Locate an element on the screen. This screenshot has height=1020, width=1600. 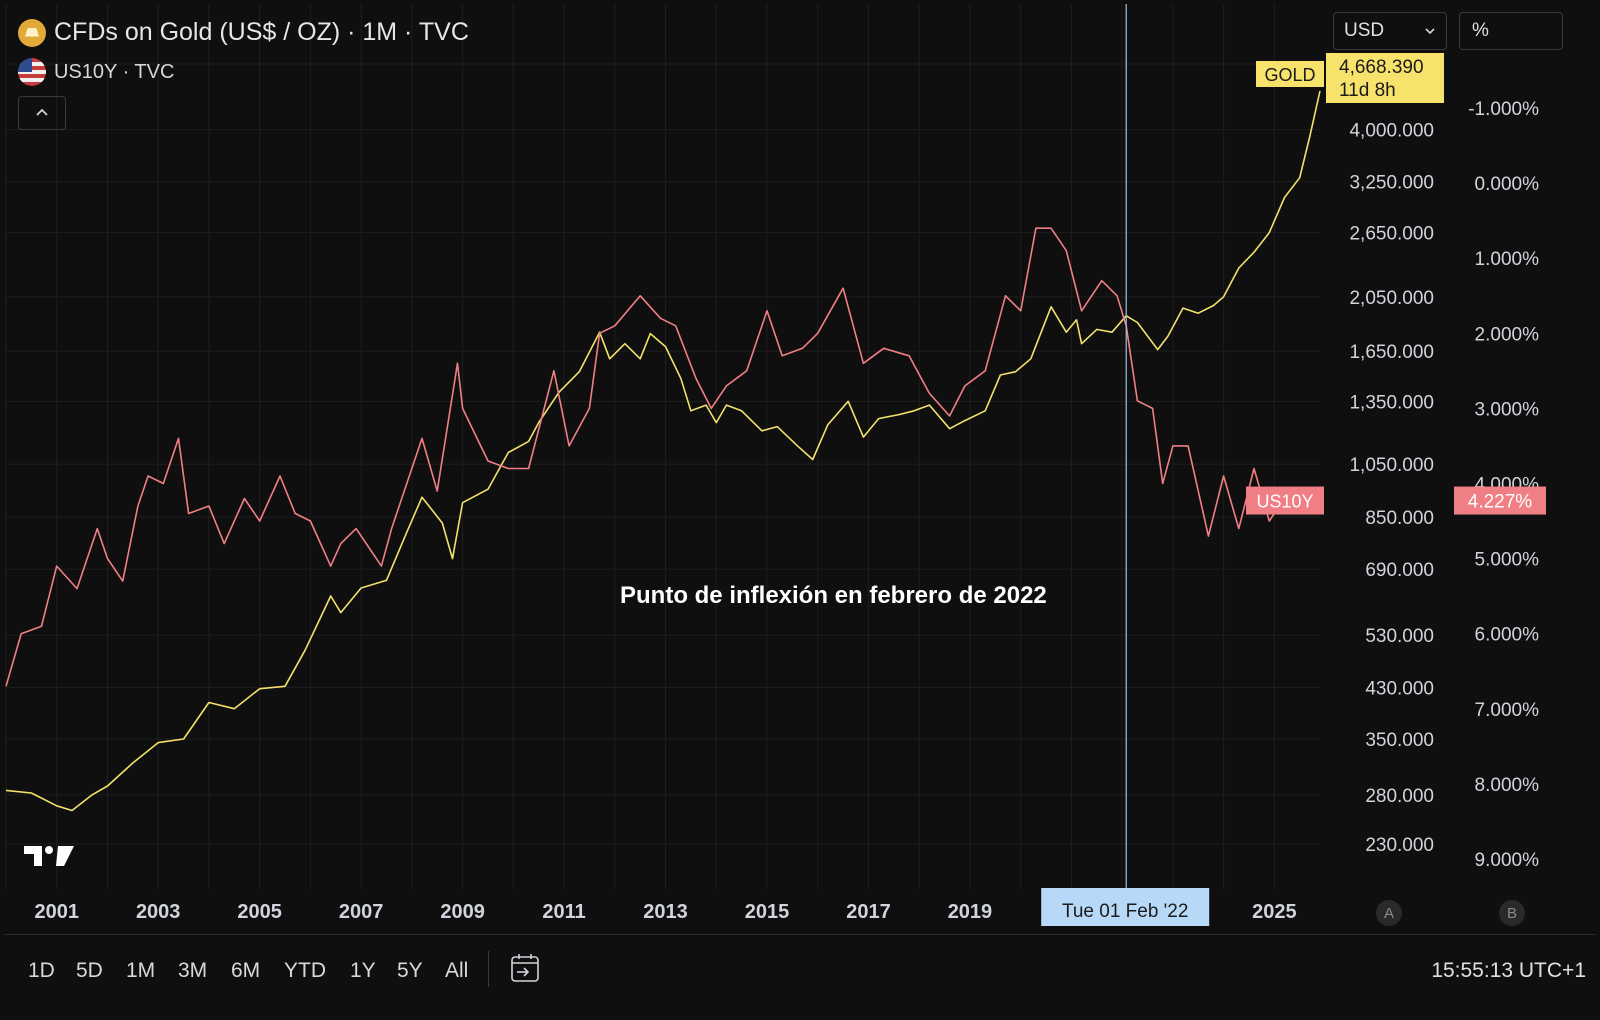
price-axis-label: 1,350.000 is located at coordinates (1391, 402).